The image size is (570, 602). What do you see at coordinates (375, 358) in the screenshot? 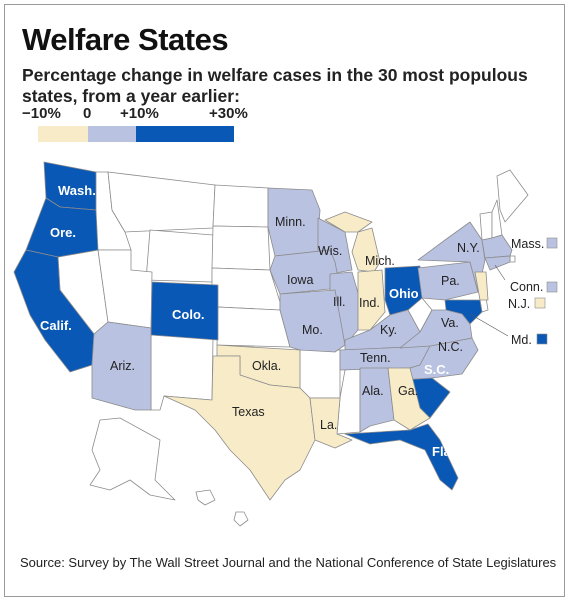
I see `label-tenn: Tenn.` at bounding box center [375, 358].